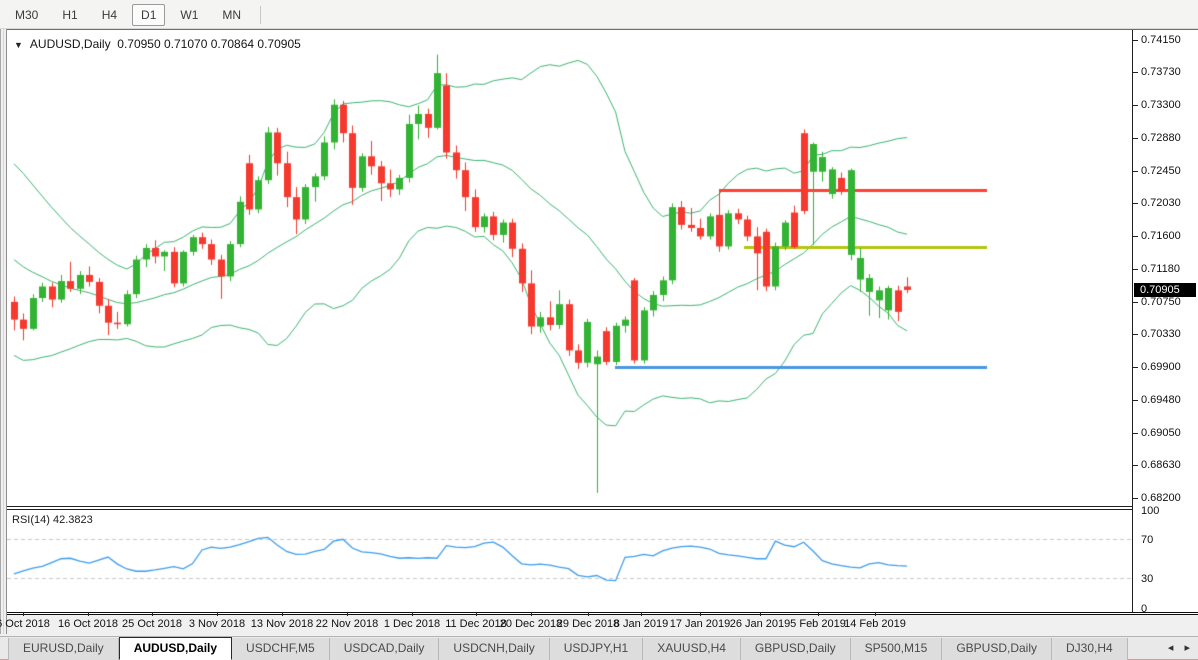 This screenshot has height=660, width=1198. Describe the element at coordinates (1090, 649) in the screenshot. I see `chart-tab-dj30-h4: DJ30,H4` at that location.